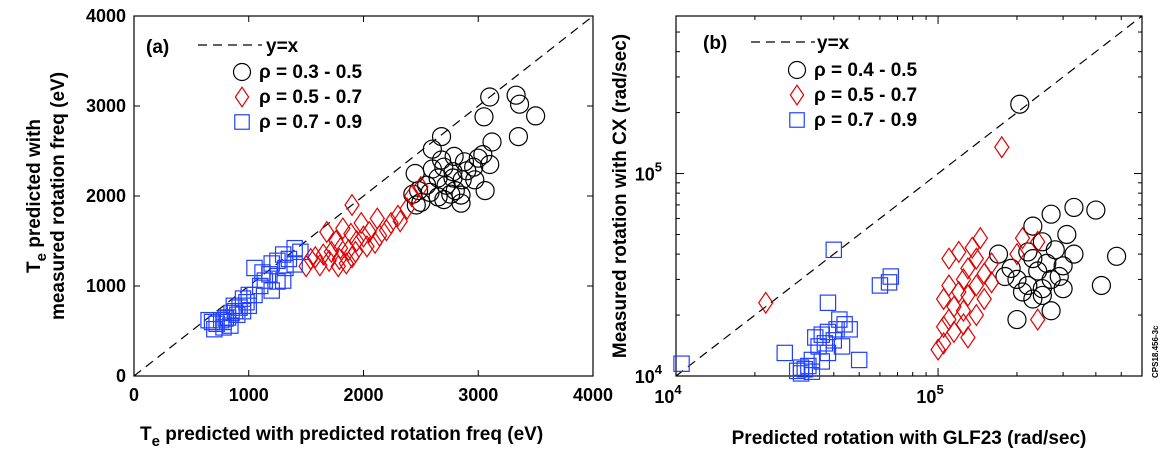  I want to click on series-circle, so click(1057, 212).